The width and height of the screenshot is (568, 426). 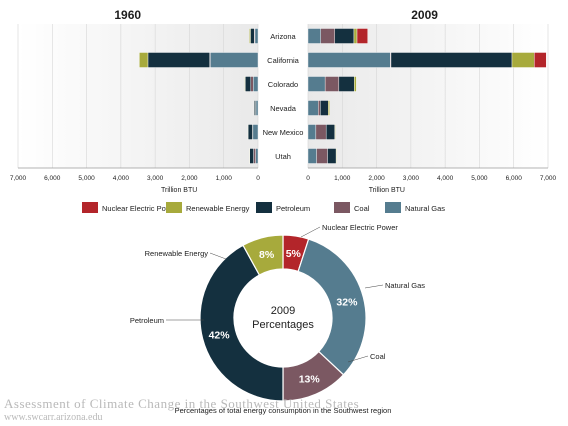 I want to click on x-axis-title-2009: Trillion BTU, so click(x=387, y=190).